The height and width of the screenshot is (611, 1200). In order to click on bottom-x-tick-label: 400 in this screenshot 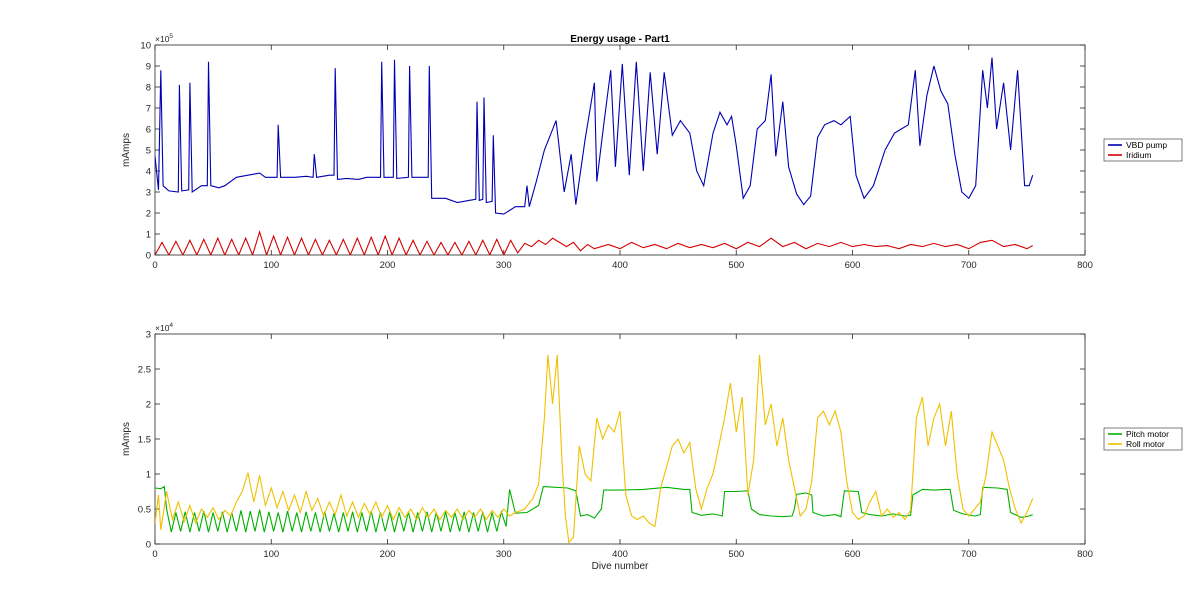, I will do `click(620, 554)`.